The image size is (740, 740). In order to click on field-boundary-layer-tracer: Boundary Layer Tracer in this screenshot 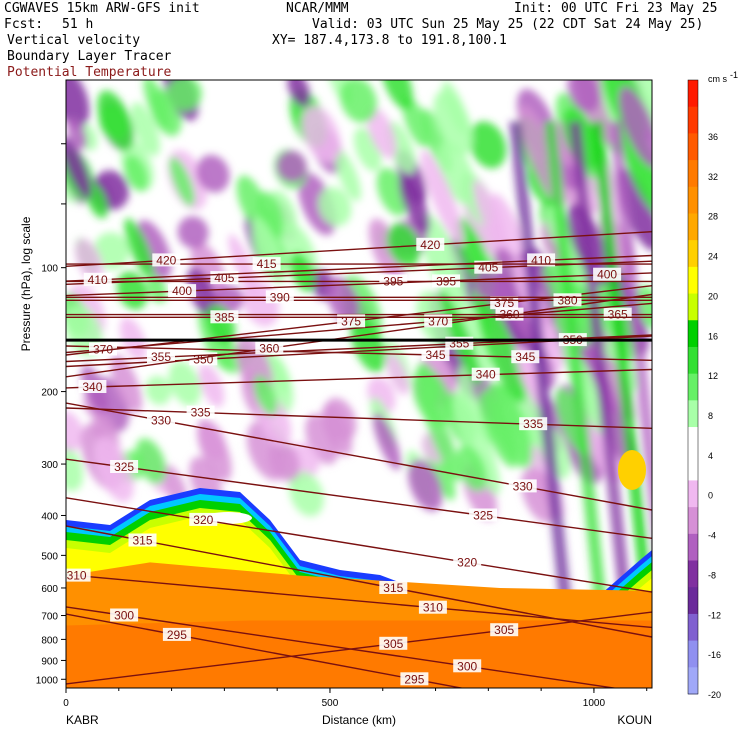, I will do `click(89, 56)`.